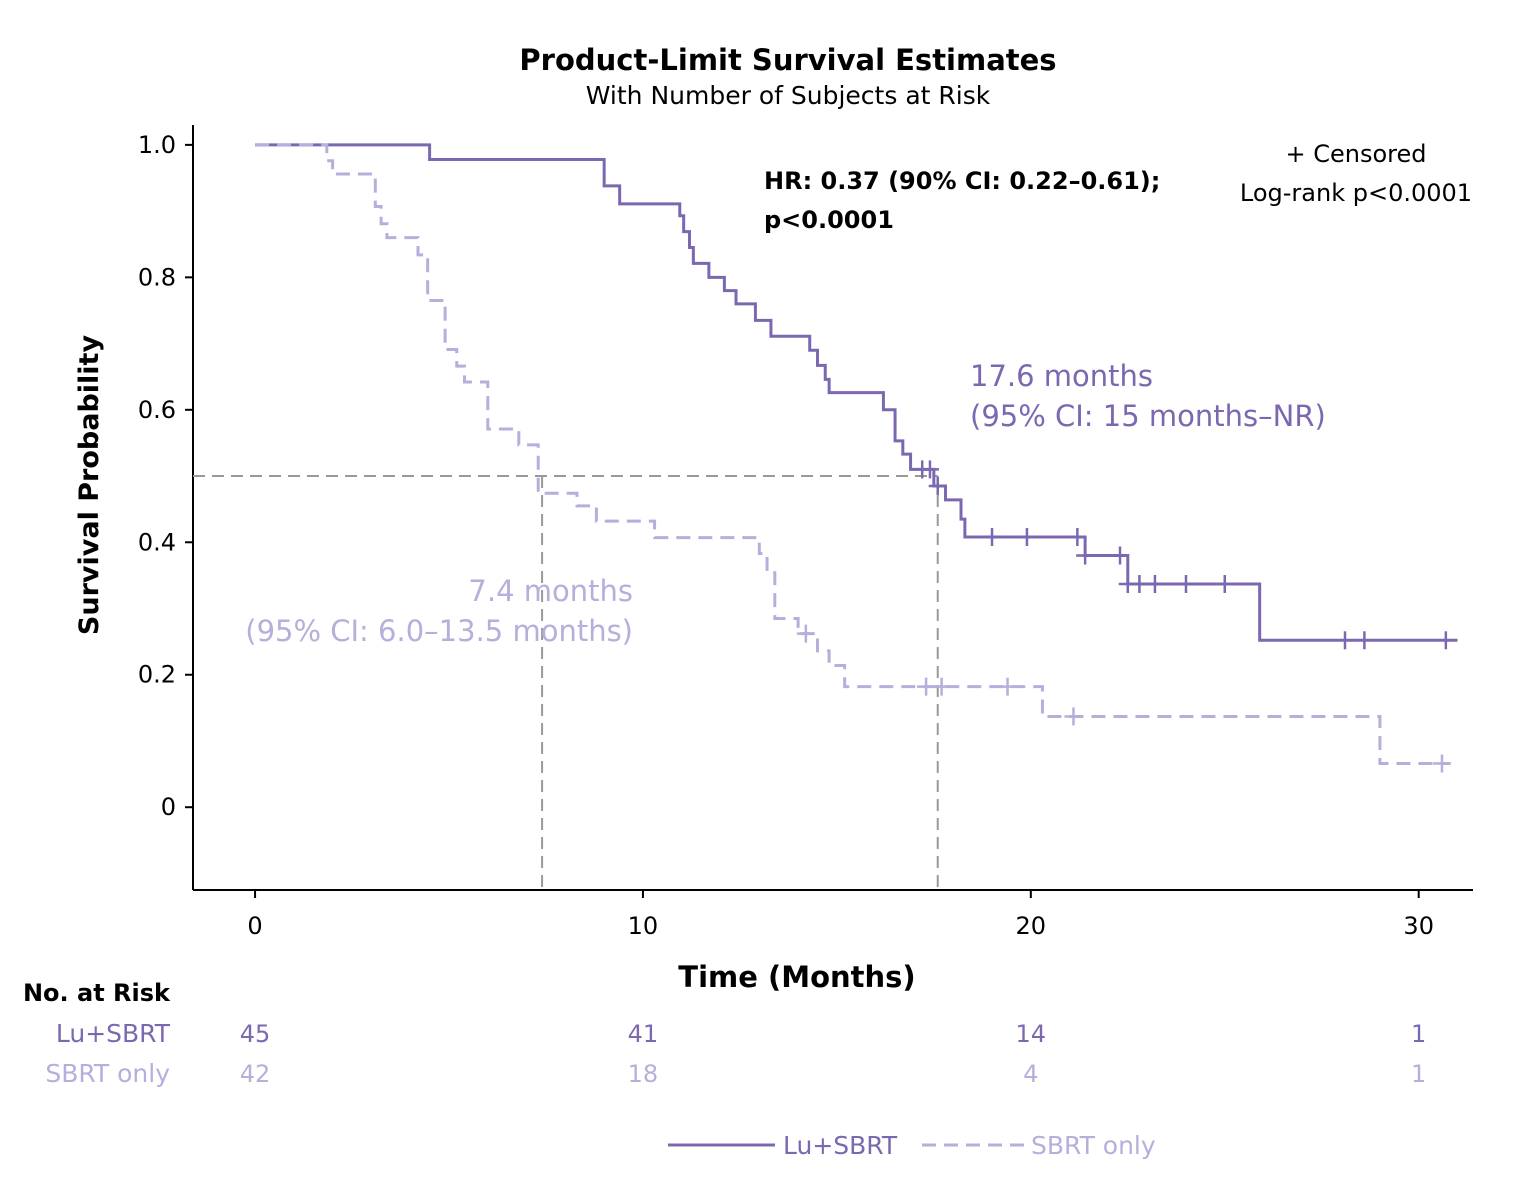 This screenshot has height=1198, width=1540. I want to click on legend: Lu+SBRT SBRT only, so click(912, 1145).